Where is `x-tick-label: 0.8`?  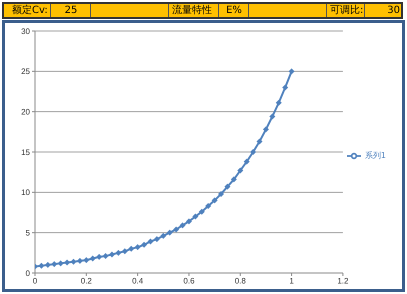
x-tick-label: 0.8 is located at coordinates (240, 281).